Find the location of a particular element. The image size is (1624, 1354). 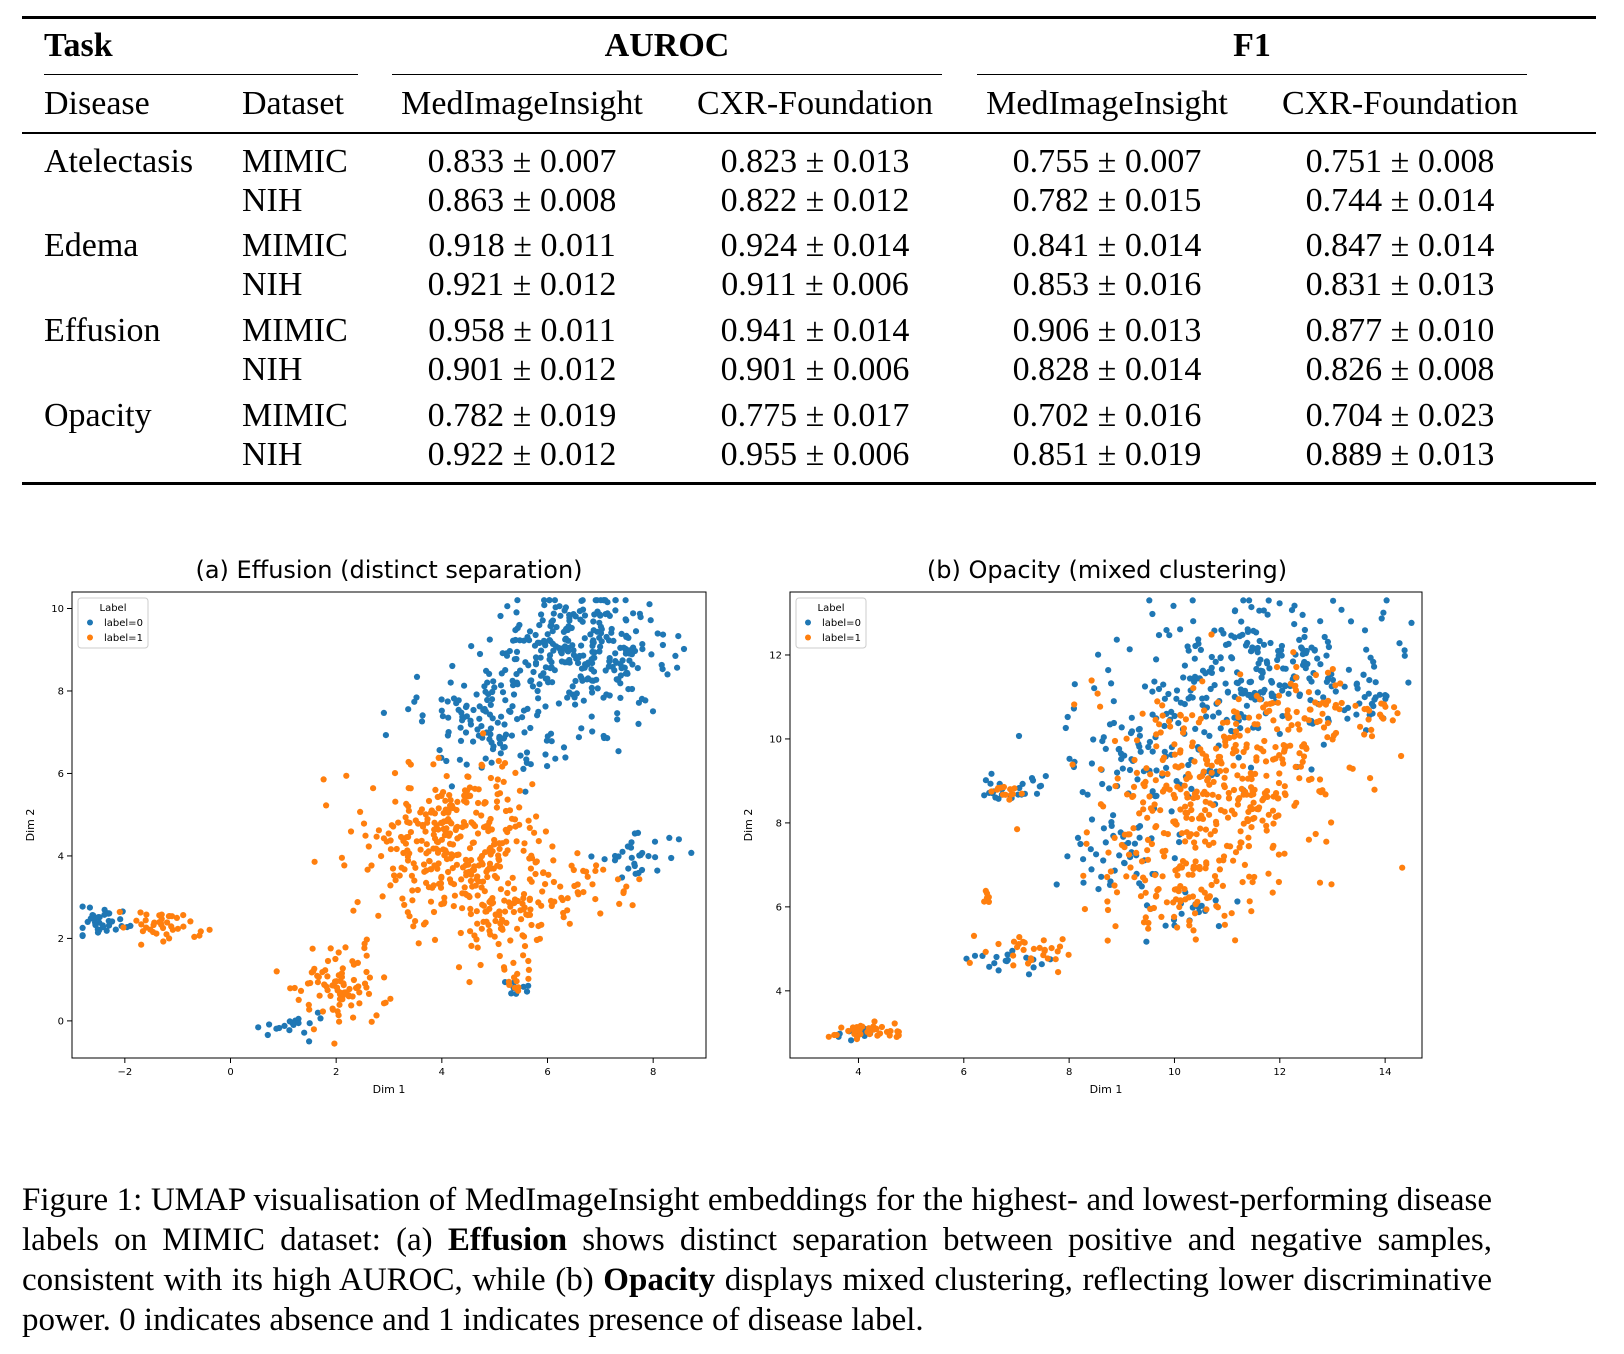

table-cell: 0.831 ± 0.013 is located at coordinates (1400, 284).